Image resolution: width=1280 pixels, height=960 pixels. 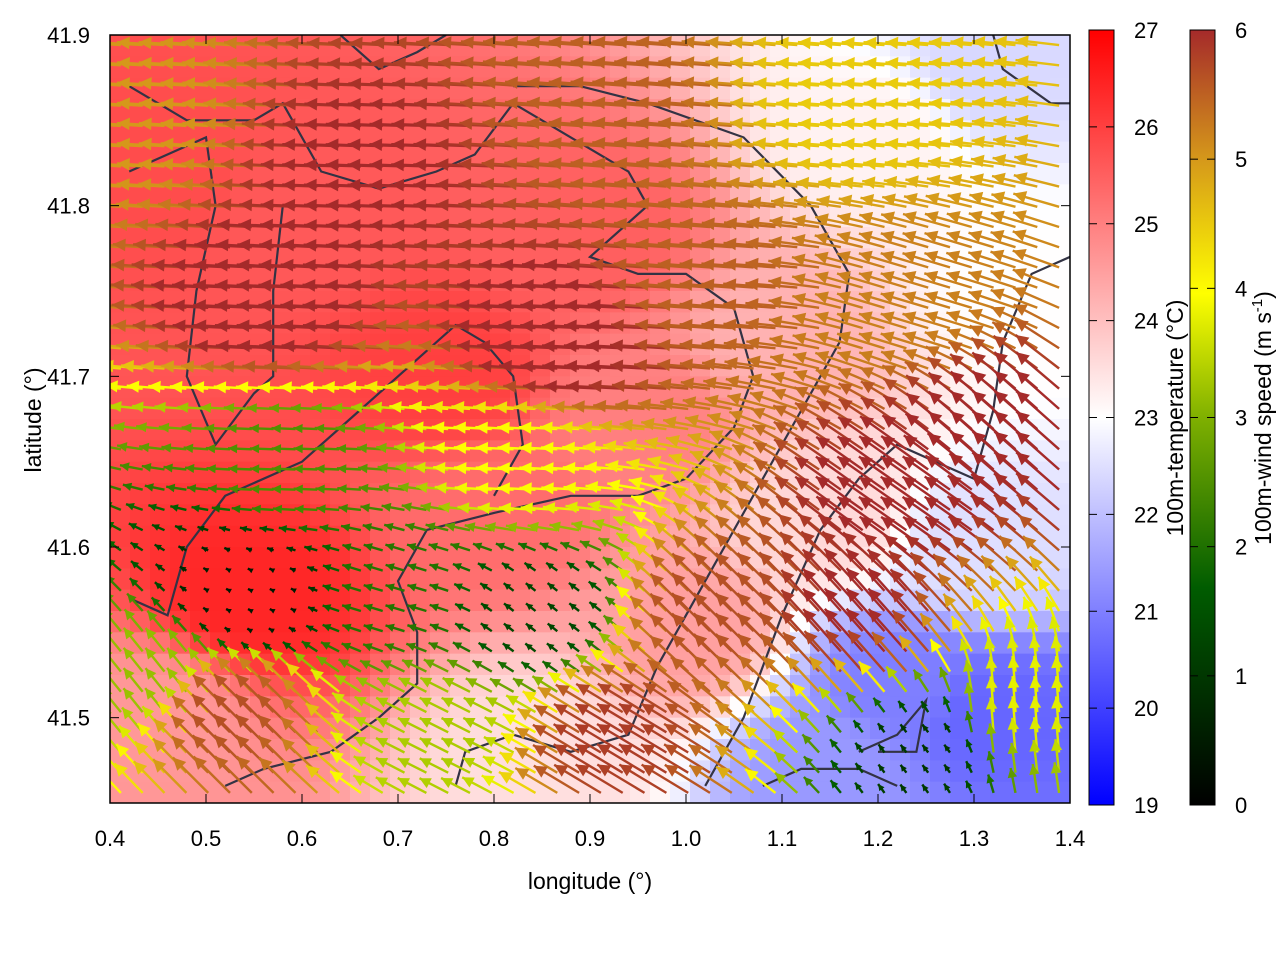 I want to click on x-tick-label: 0.9, so click(x=590, y=838).